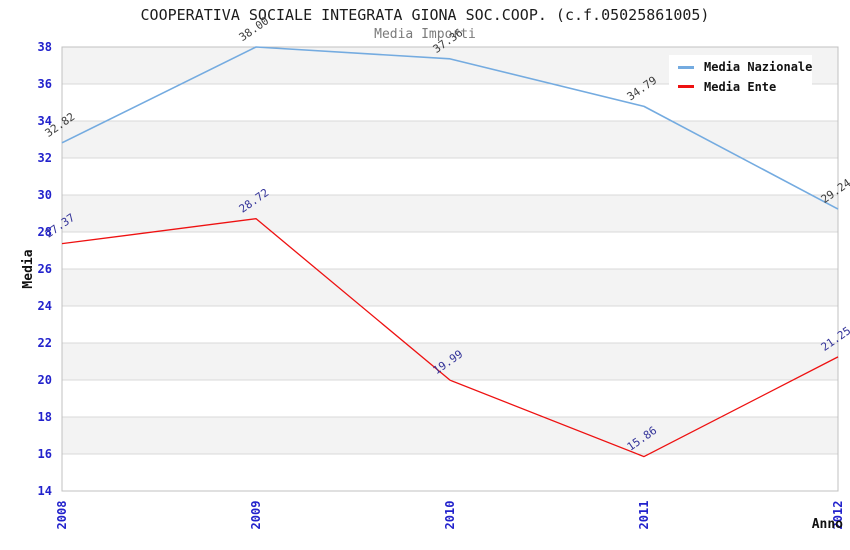 This screenshot has height=550, width=850. What do you see at coordinates (425, 34) in the screenshot?
I see `chart-subtitle: Media Importi` at bounding box center [425, 34].